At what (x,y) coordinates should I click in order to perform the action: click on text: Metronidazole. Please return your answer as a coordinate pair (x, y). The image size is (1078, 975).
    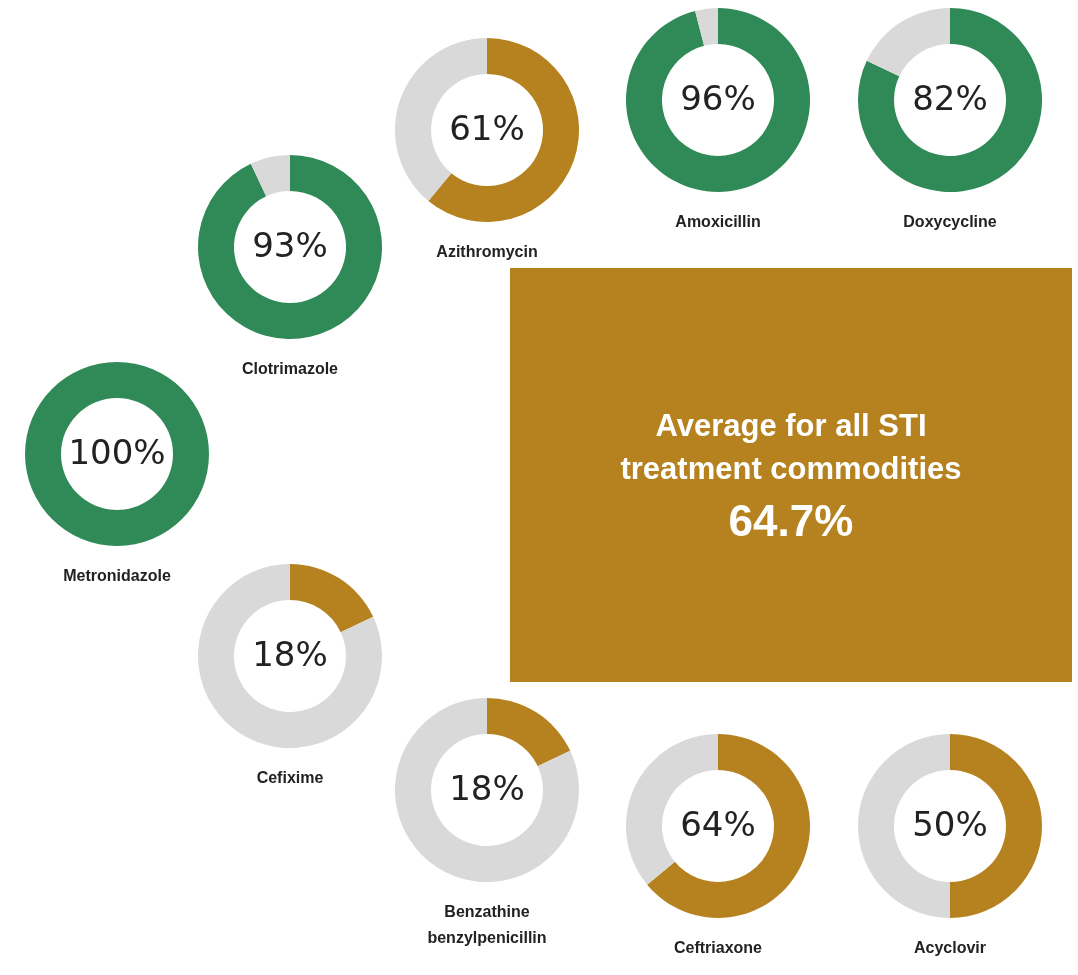
    Looking at the image, I should click on (117, 575).